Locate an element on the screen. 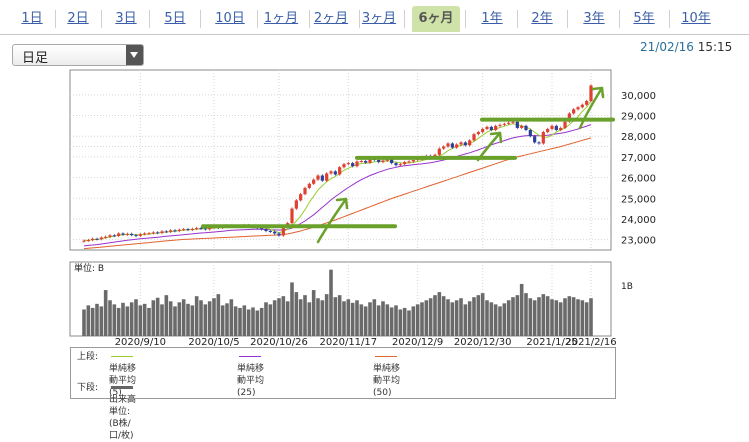 The height and width of the screenshot is (442, 749). price-tick-label: 25,000 is located at coordinates (638, 199).